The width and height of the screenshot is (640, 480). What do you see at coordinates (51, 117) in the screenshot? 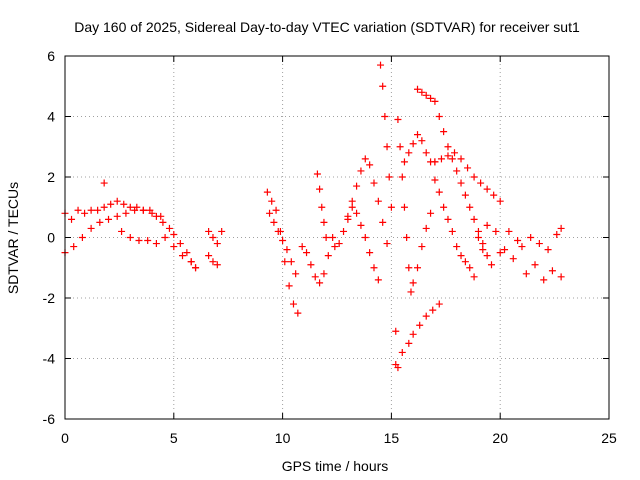
I see `y-tick-label: 4` at bounding box center [51, 117].